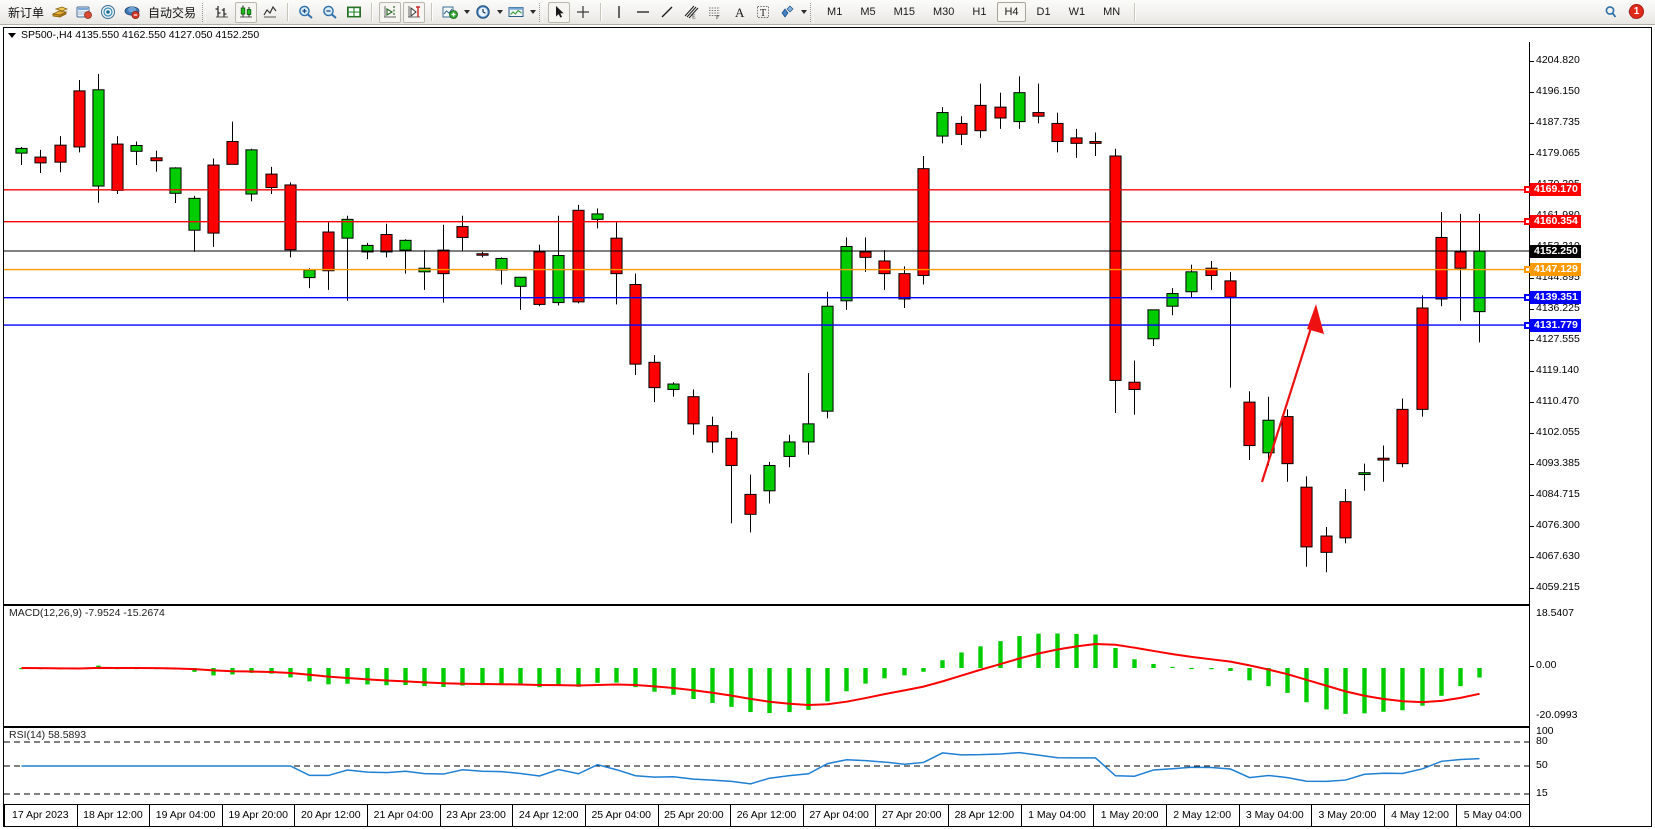 The width and height of the screenshot is (1655, 829). What do you see at coordinates (450, 12) in the screenshot?
I see `add-indicator-icon` at bounding box center [450, 12].